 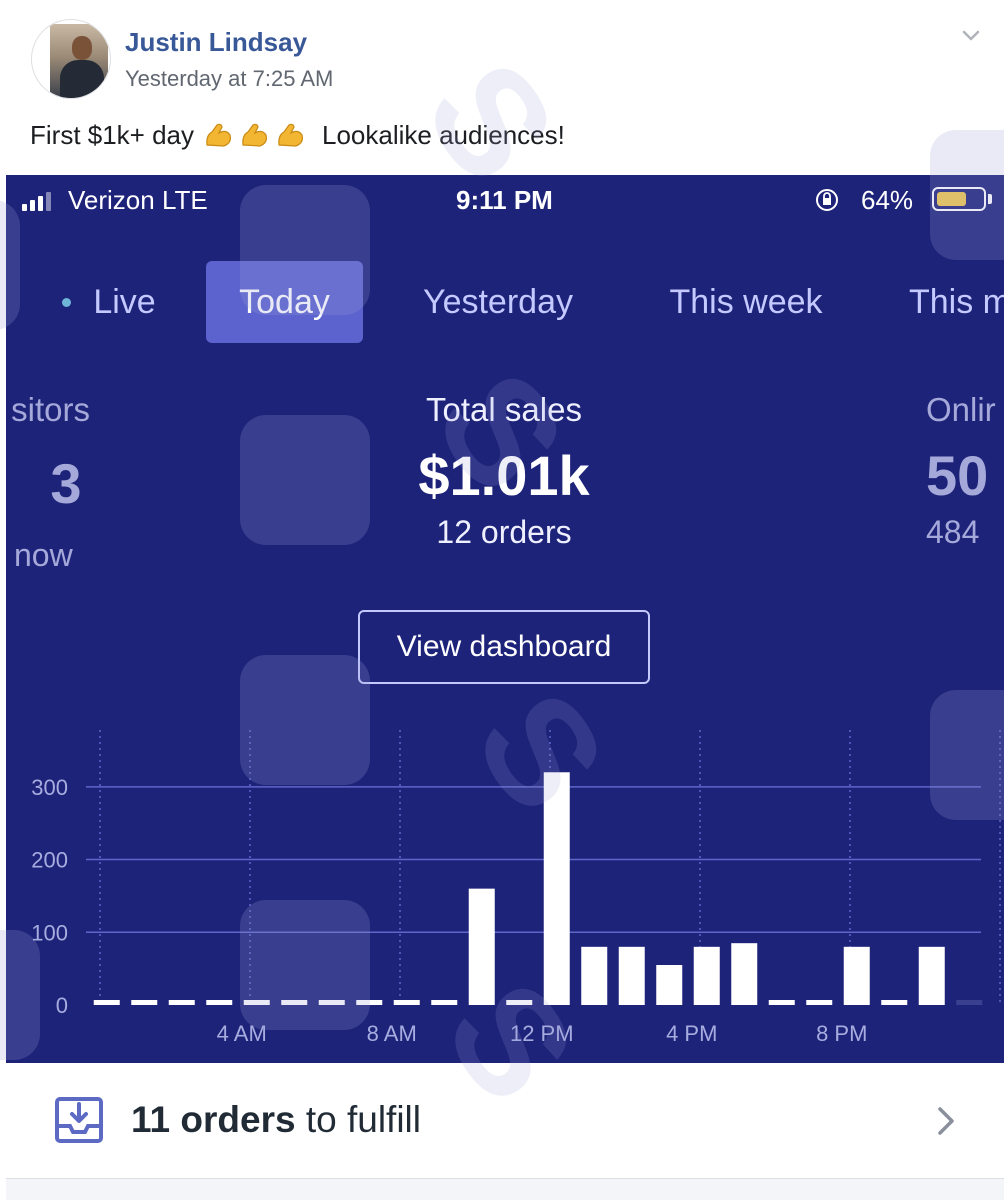 I want to click on tab-today: Today, so click(x=284, y=302).